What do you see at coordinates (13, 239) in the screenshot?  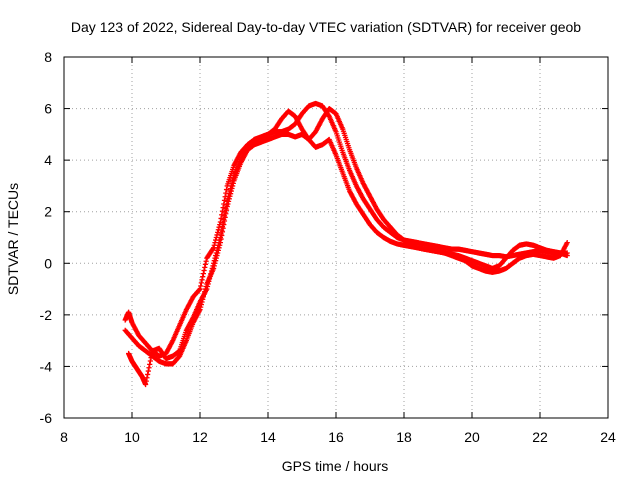 I see `y-axis-label: SDTVAR / TECUs` at bounding box center [13, 239].